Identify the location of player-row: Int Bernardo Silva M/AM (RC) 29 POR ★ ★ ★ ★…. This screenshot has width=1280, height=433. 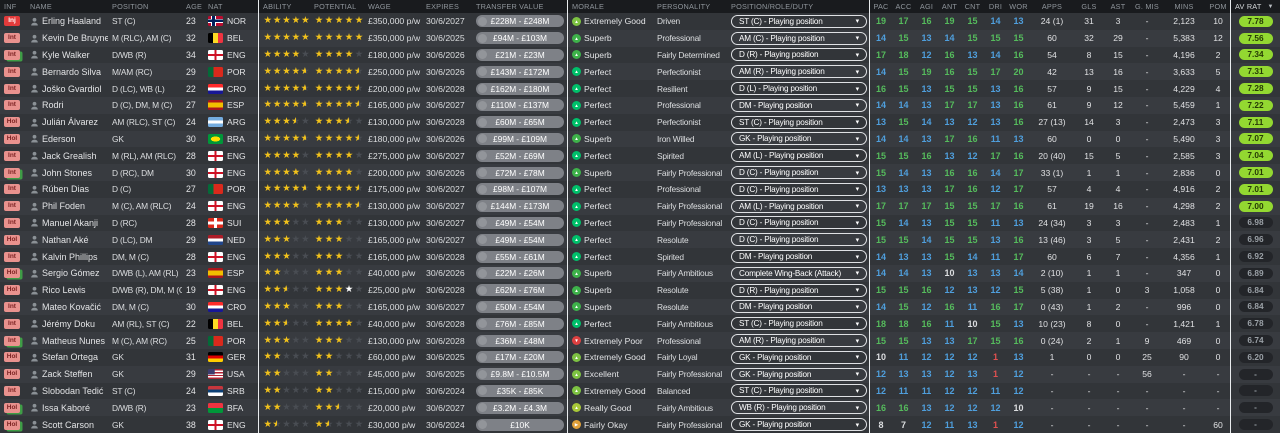
(640, 72).